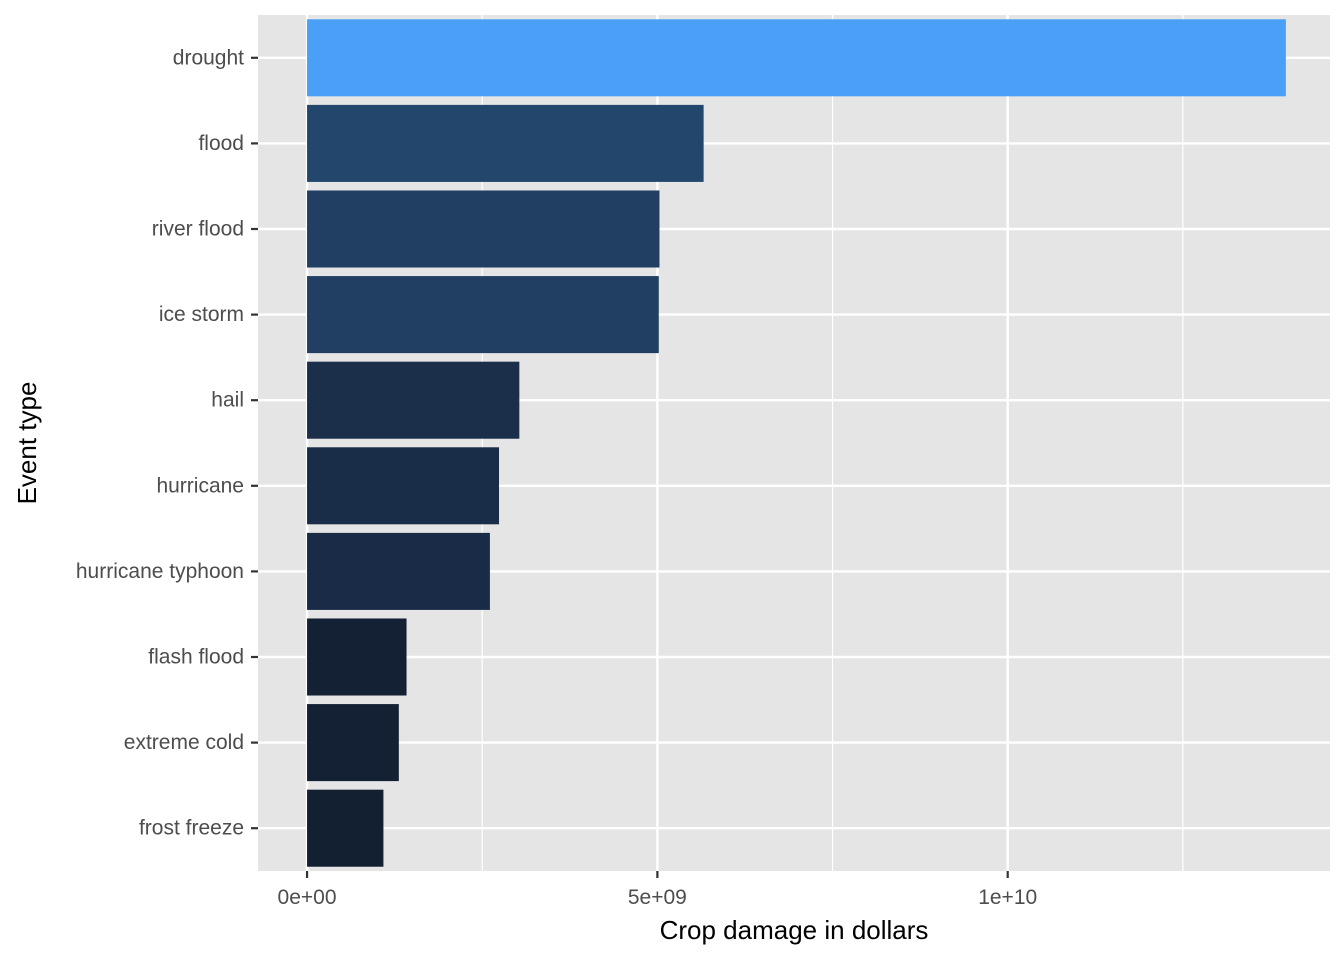  Describe the element at coordinates (307, 897) in the screenshot. I see `x-tick-label: 0e+00` at that location.